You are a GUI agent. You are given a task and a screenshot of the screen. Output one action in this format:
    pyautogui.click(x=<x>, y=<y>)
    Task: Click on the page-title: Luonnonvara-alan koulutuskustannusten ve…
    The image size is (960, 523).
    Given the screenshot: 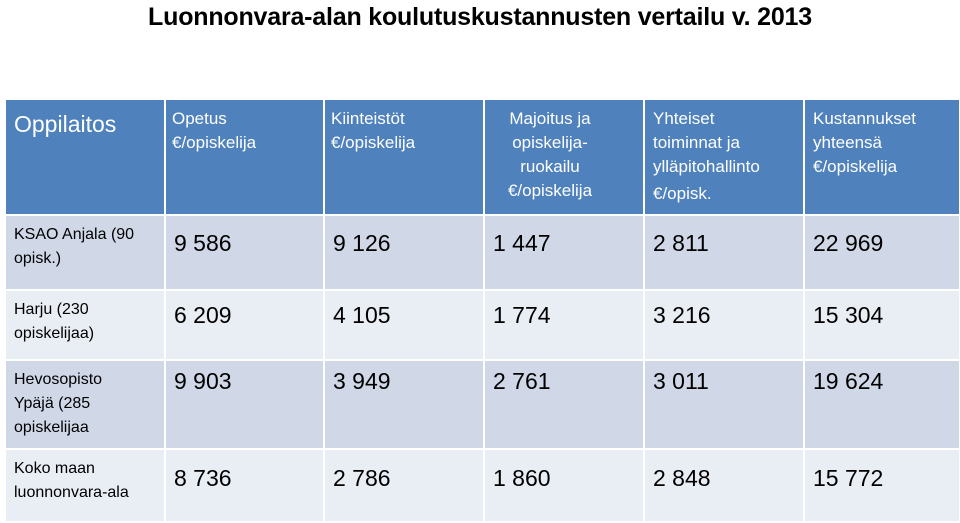 What is the action you would take?
    pyautogui.click(x=480, y=17)
    